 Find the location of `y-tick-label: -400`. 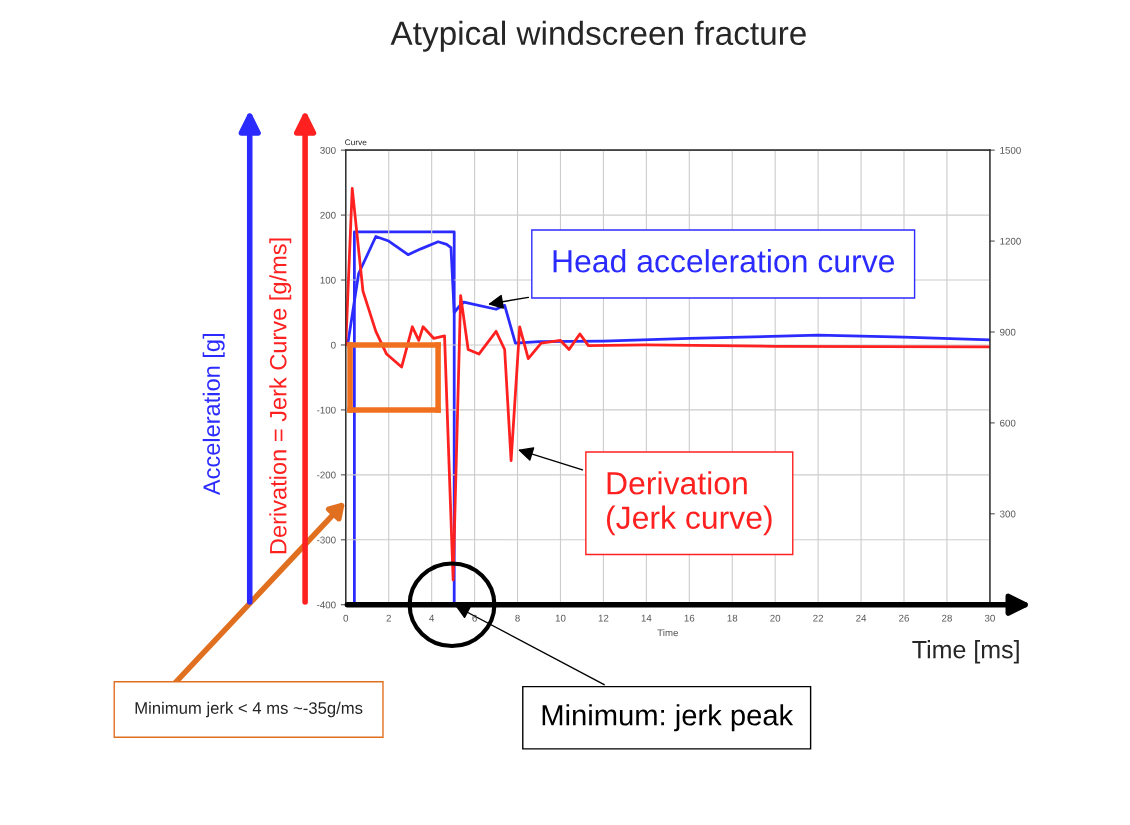

y-tick-label: -400 is located at coordinates (326, 605).